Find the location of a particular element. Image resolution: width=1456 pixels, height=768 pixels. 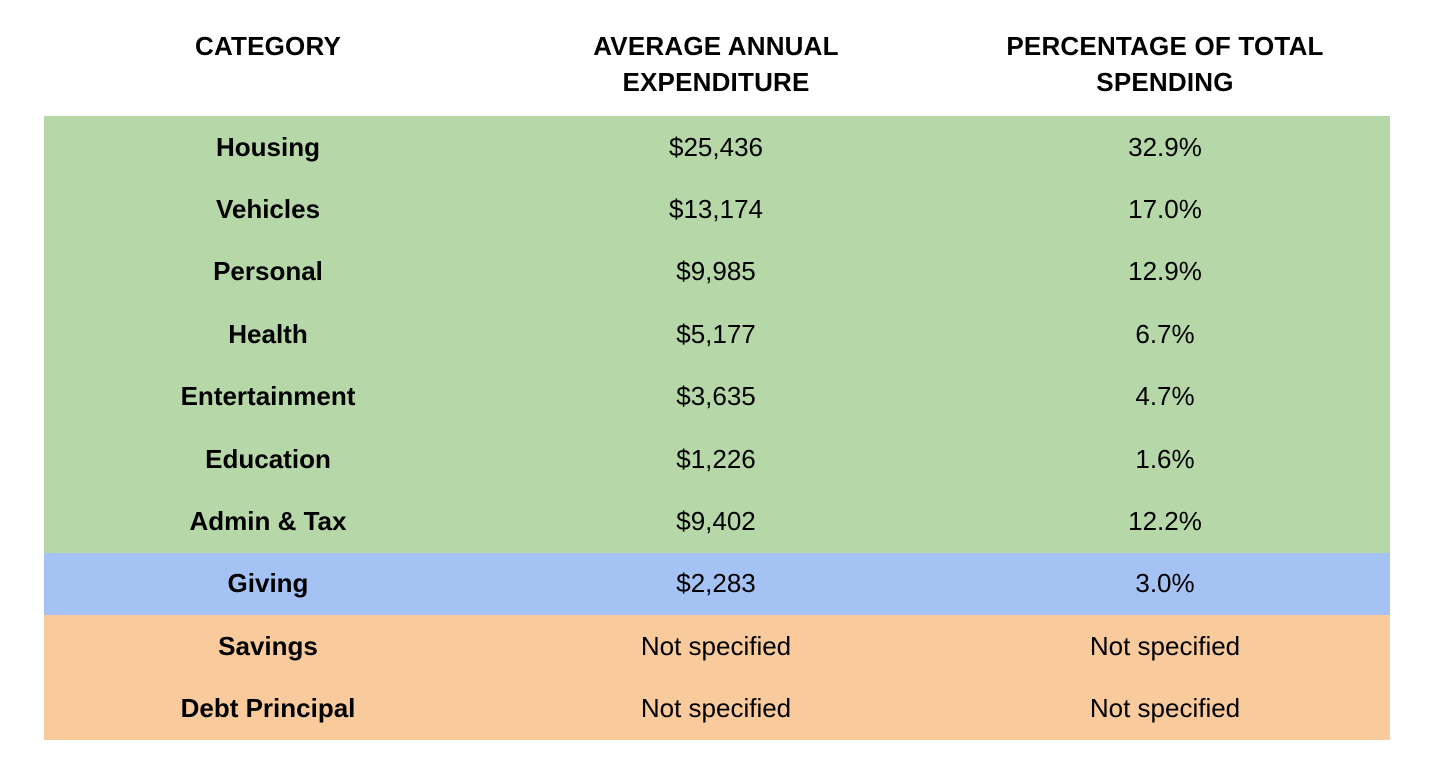

table-row: Savings Not specified Not specified is located at coordinates (717, 646).